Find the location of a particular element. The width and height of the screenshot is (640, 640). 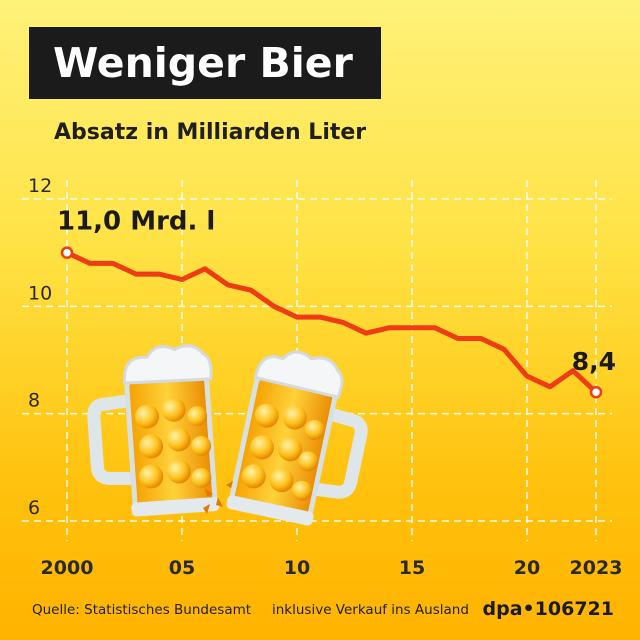

y-tick-label: 8 is located at coordinates (34, 401).